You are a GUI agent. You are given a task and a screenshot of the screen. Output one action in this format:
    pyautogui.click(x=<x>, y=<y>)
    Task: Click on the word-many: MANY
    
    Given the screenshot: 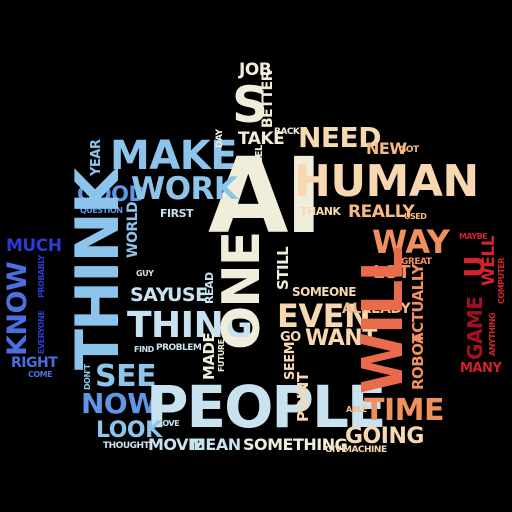 What is the action you would take?
    pyautogui.click(x=481, y=368)
    